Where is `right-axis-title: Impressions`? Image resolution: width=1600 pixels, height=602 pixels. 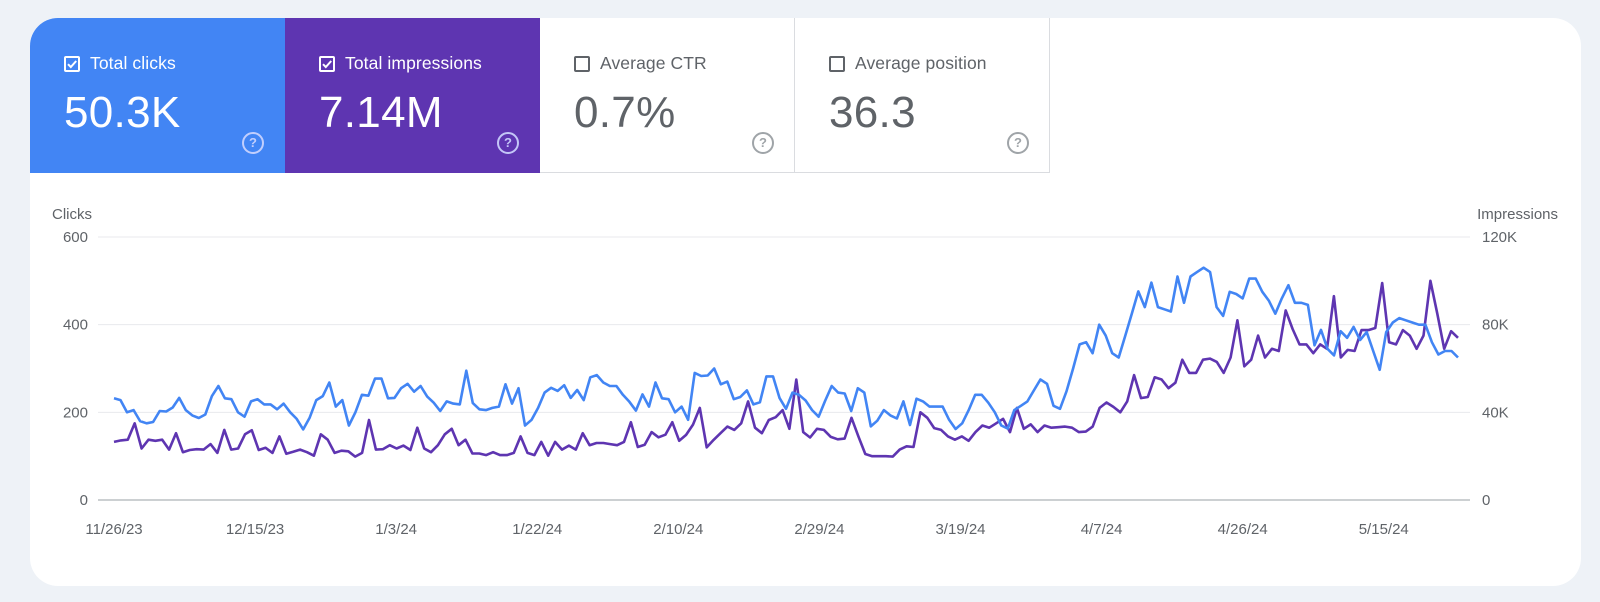
right-axis-title: Impressions is located at coordinates (1517, 214).